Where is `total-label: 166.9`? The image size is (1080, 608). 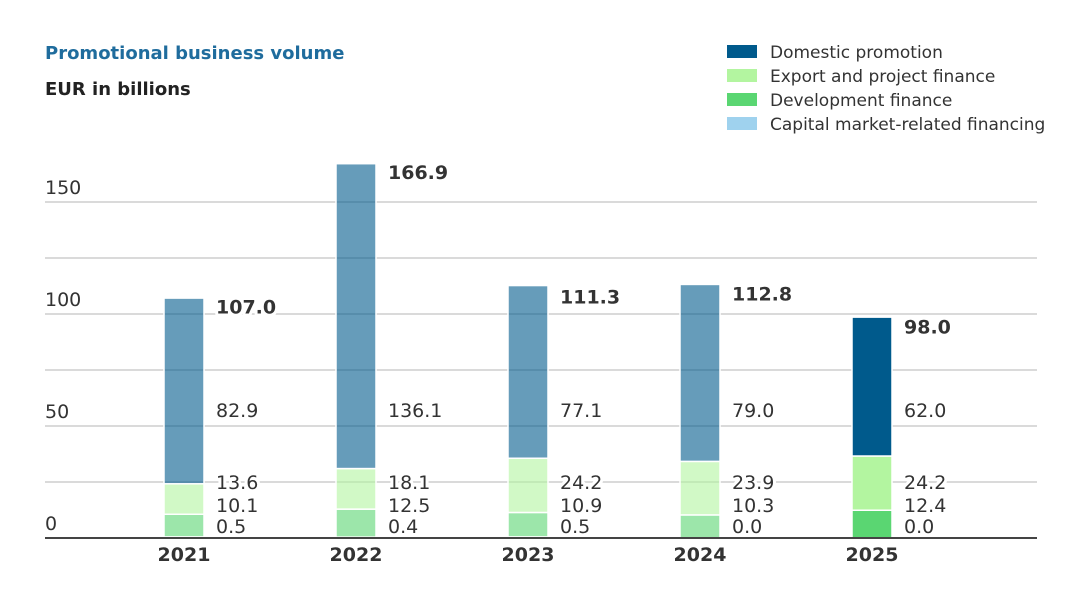
total-label: 166.9 is located at coordinates (418, 173).